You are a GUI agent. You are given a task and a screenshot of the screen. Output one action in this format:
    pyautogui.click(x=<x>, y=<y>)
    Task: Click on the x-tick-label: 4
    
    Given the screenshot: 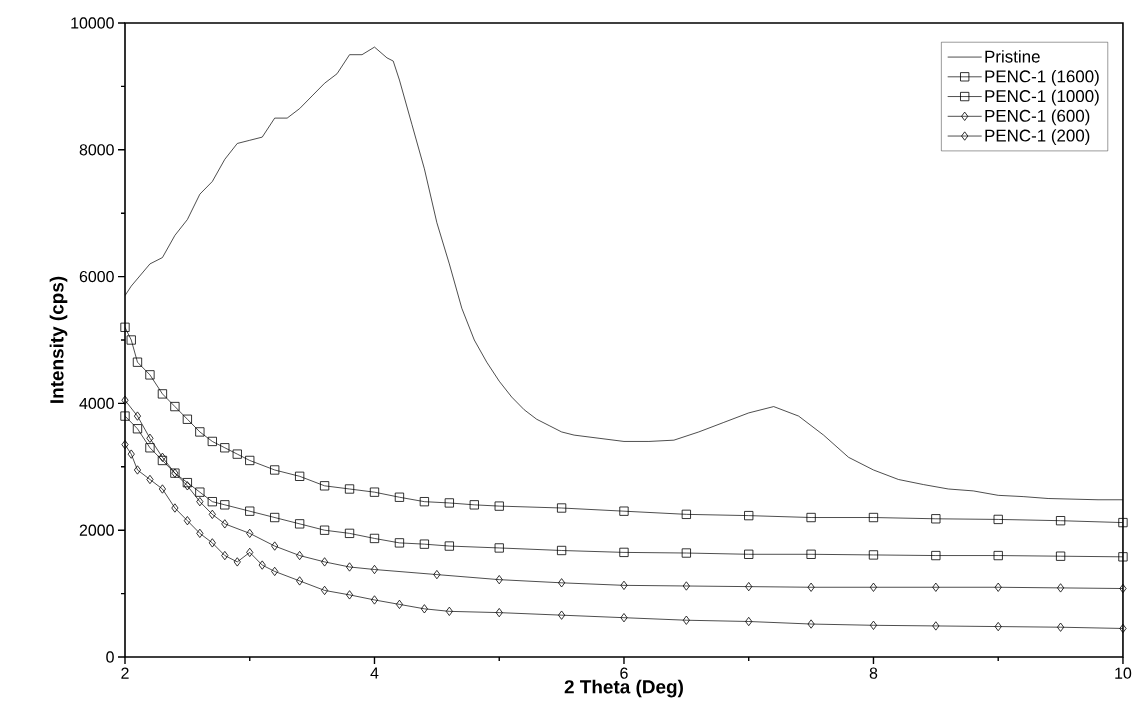 What is the action you would take?
    pyautogui.click(x=374, y=673)
    